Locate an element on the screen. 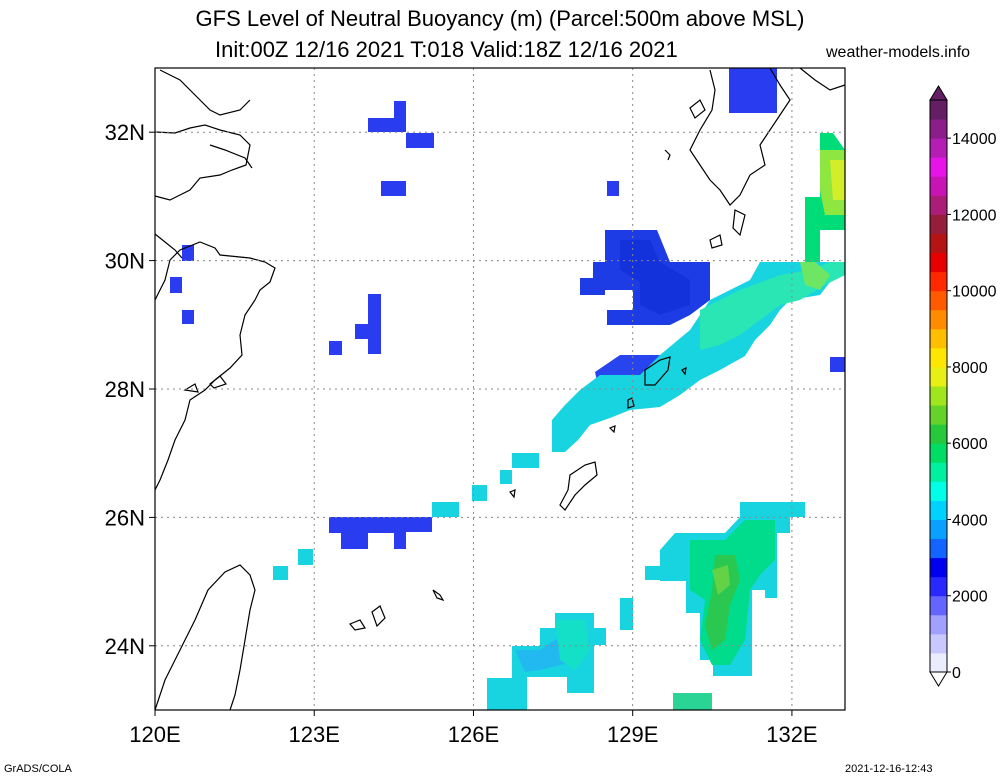 The height and width of the screenshot is (779, 1000). colorbar-label: 2000 is located at coordinates (970, 597).